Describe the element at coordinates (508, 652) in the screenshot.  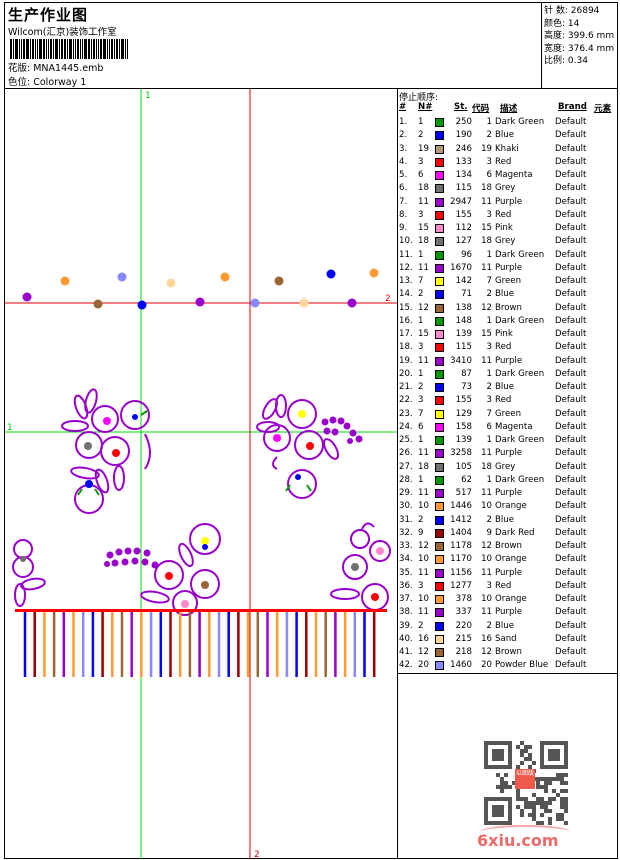
I see `row-description: Brown` at that location.